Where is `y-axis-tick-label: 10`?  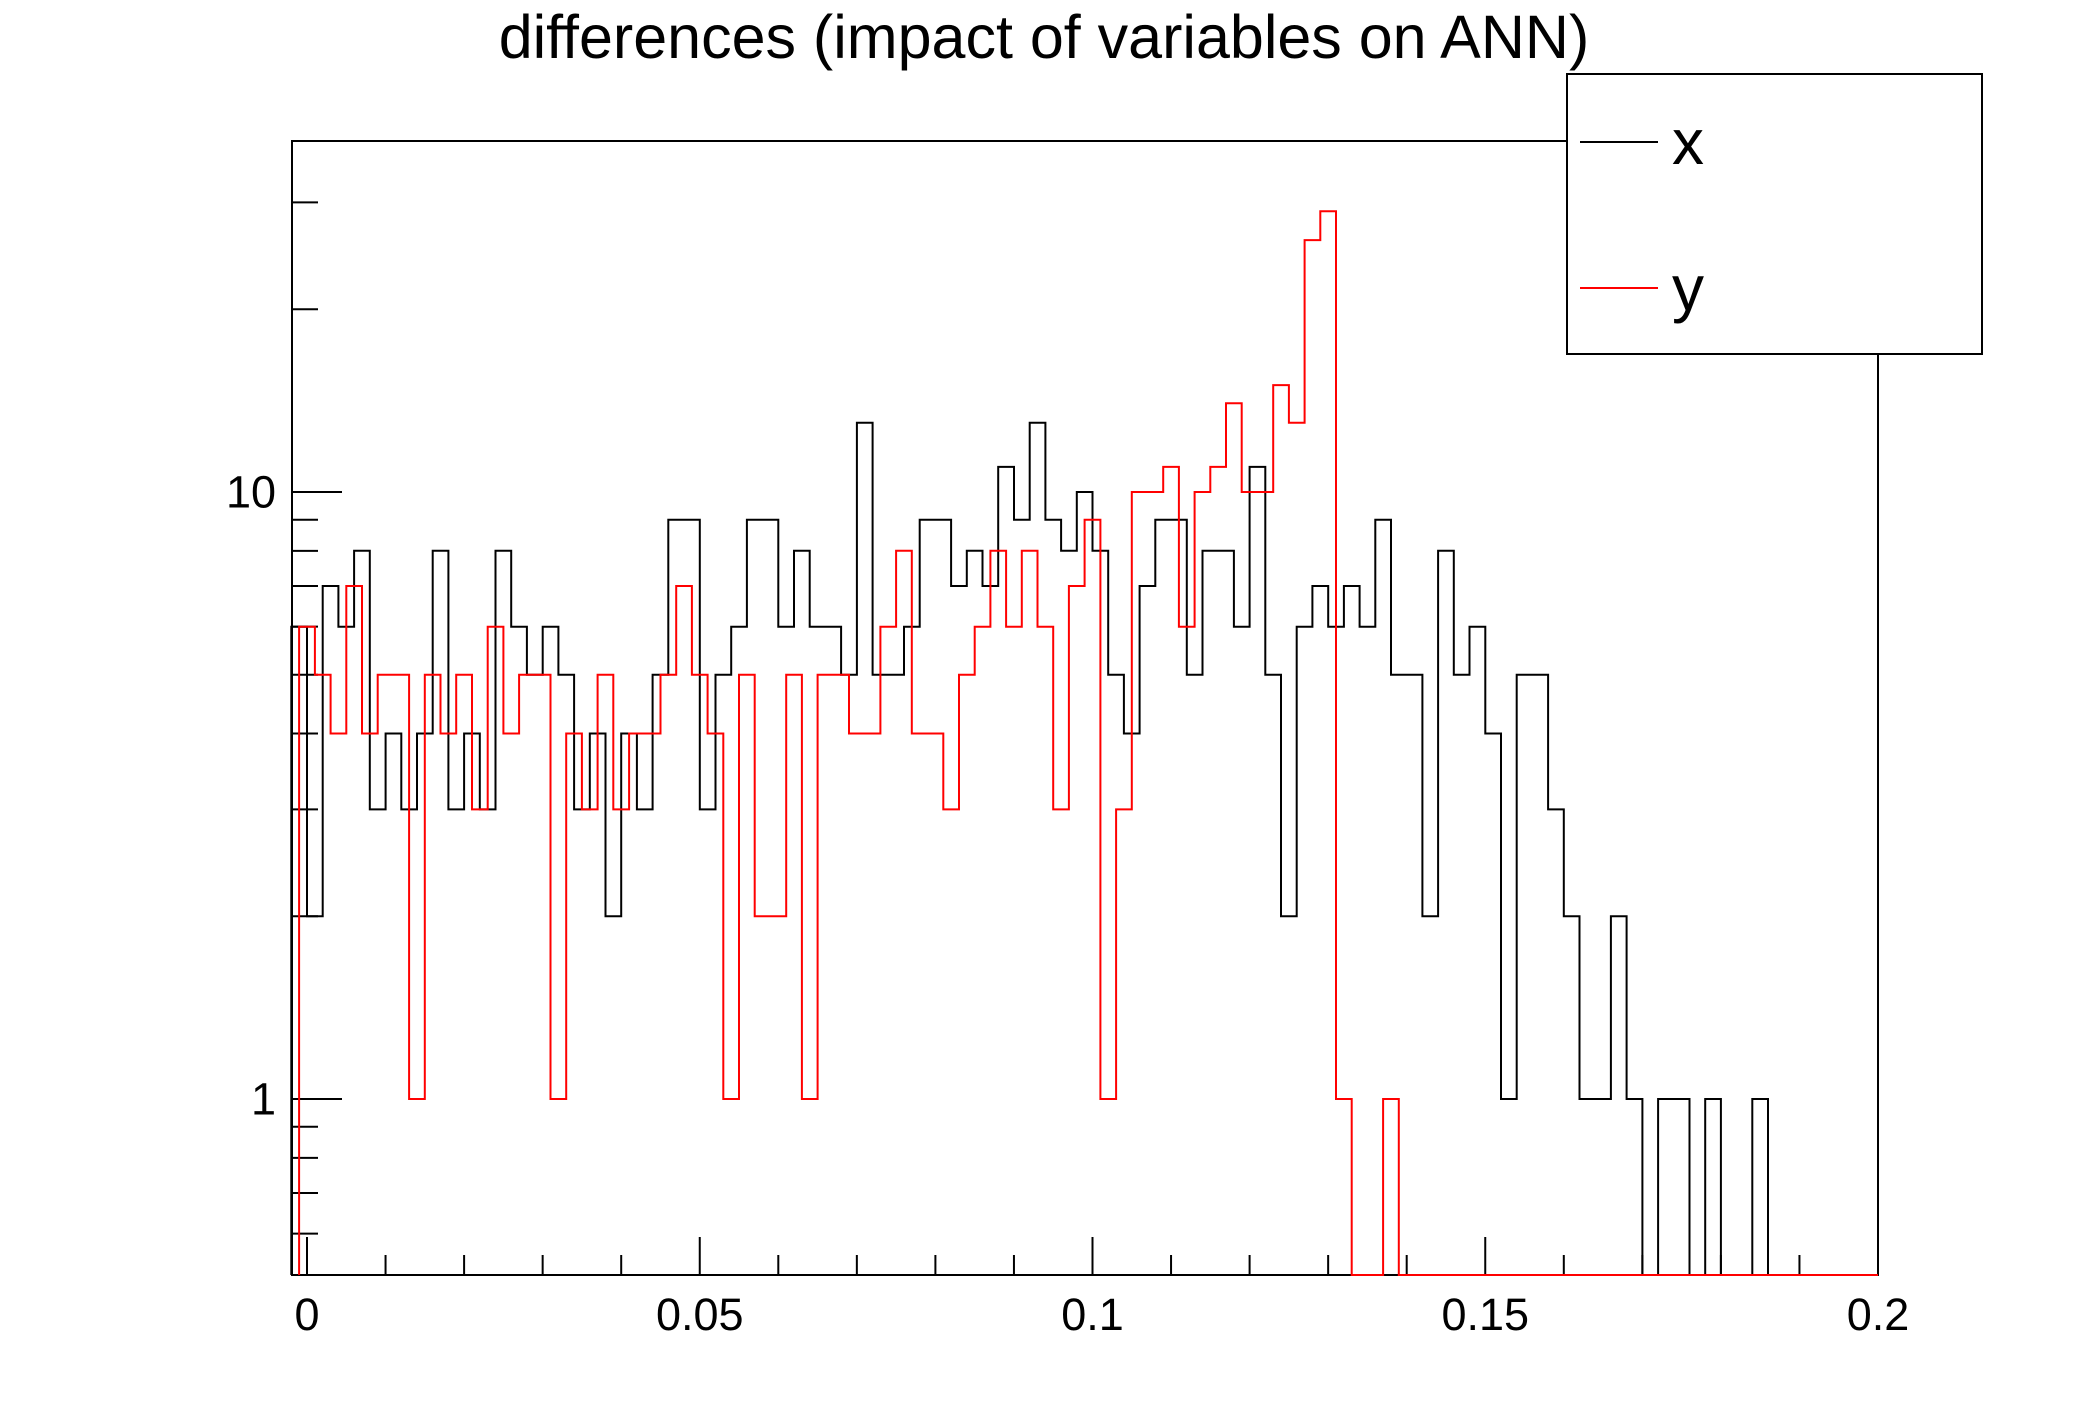 y-axis-tick-label: 10 is located at coordinates (251, 492).